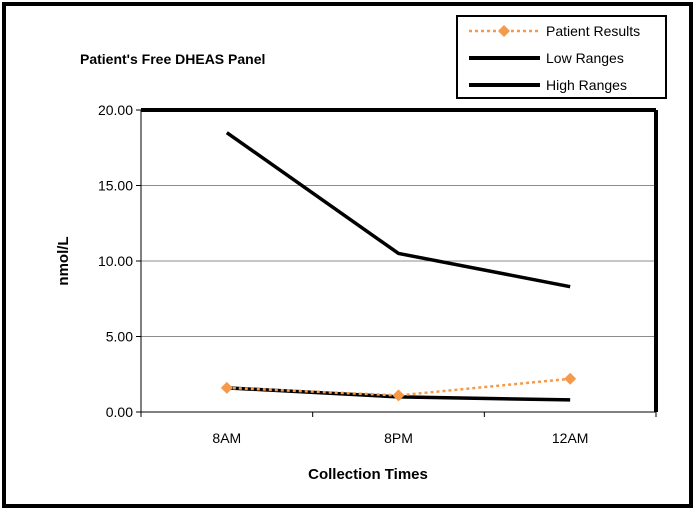 This screenshot has height=510, width=695. I want to click on x-tick-label: 12AM, so click(570, 438).